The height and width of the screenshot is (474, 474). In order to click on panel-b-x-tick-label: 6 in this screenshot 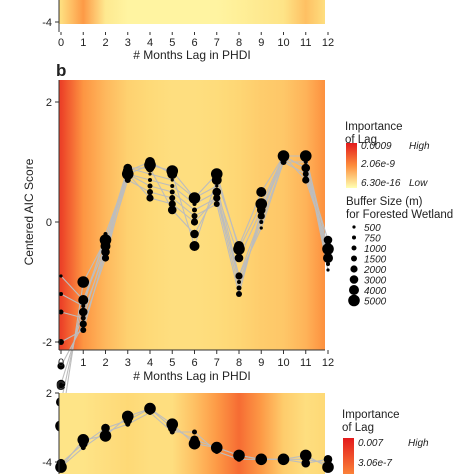, I will do `click(194, 363)`.